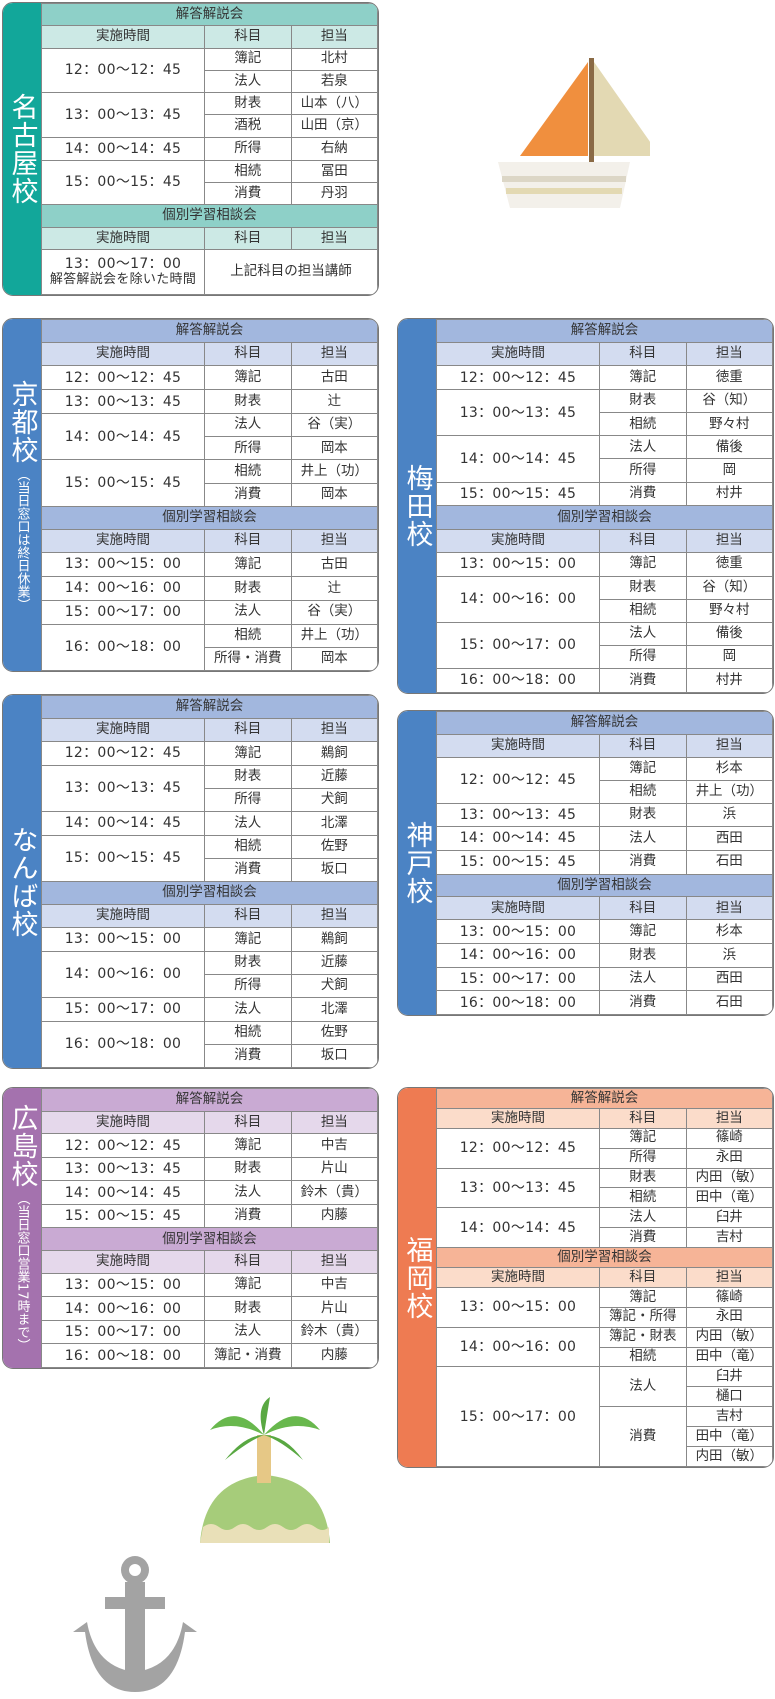  Describe the element at coordinates (729, 470) in the screenshot. I see `staff-cell: 岡` at that location.